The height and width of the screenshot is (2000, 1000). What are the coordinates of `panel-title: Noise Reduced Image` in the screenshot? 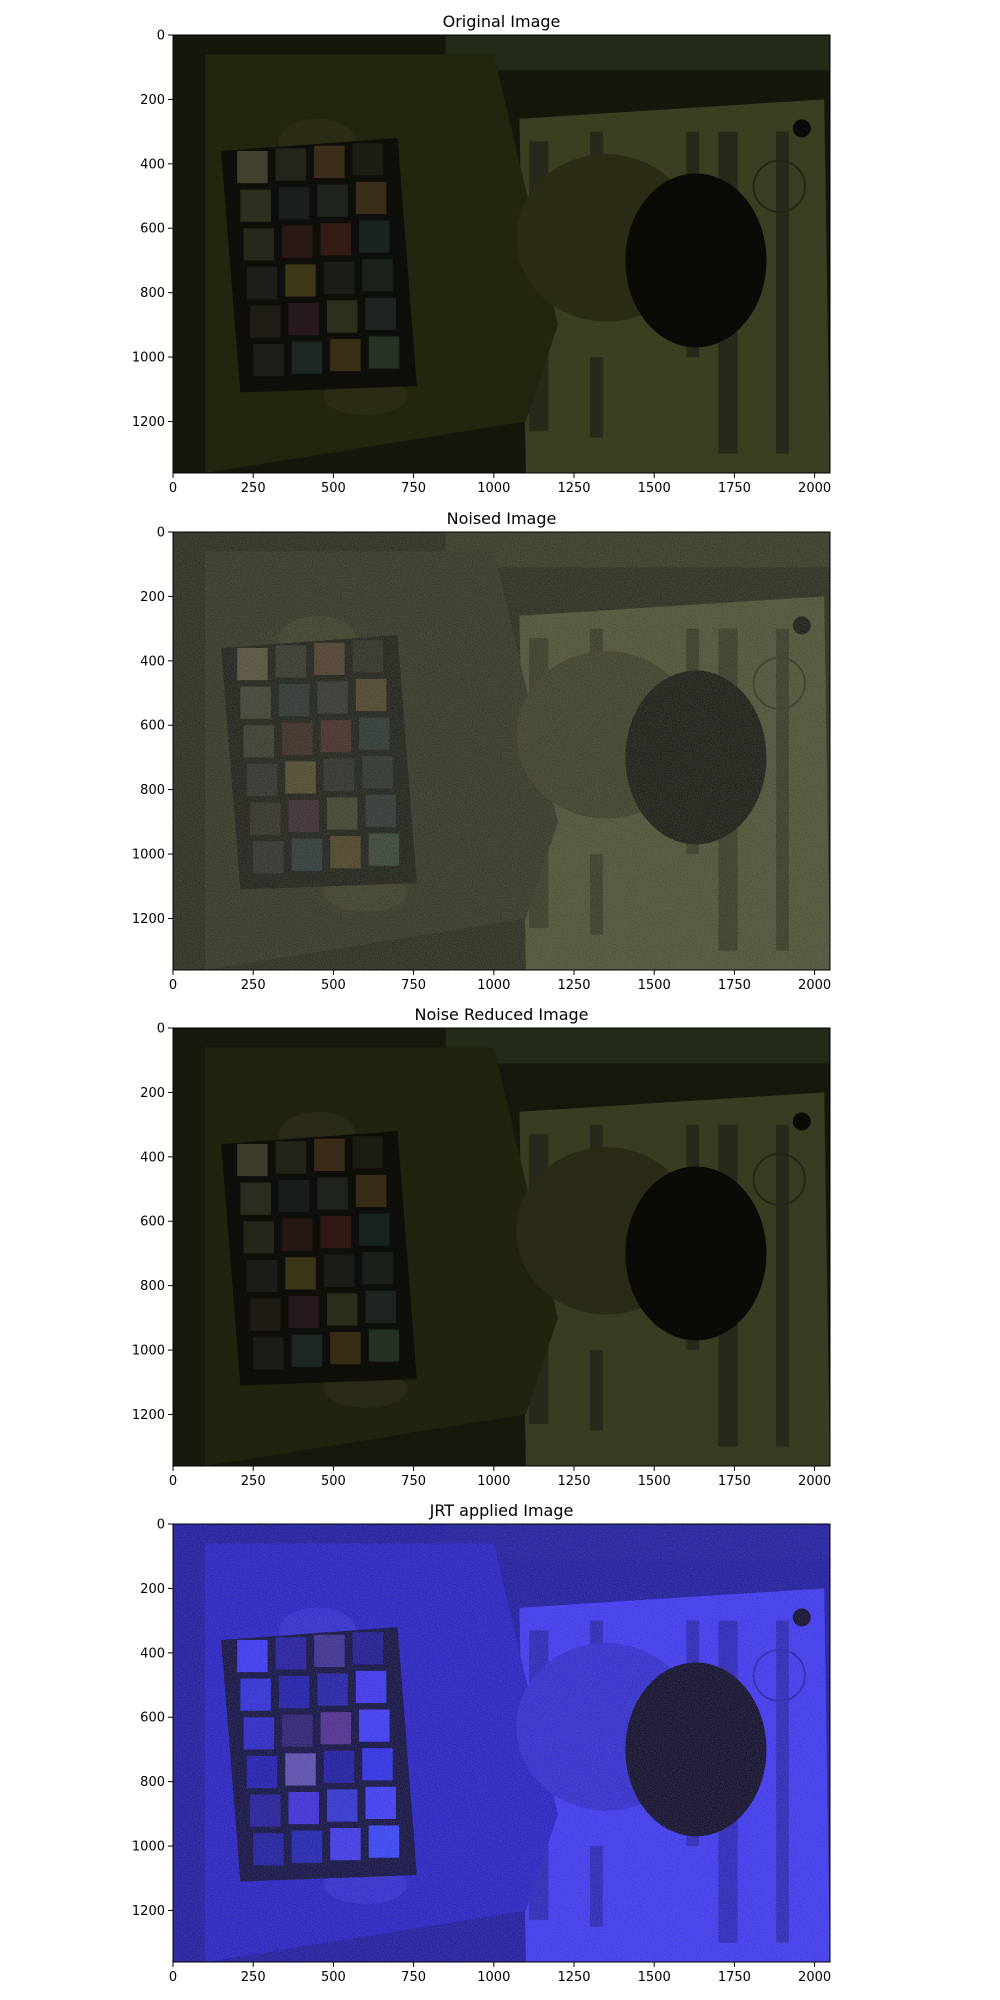 It's located at (502, 1014).